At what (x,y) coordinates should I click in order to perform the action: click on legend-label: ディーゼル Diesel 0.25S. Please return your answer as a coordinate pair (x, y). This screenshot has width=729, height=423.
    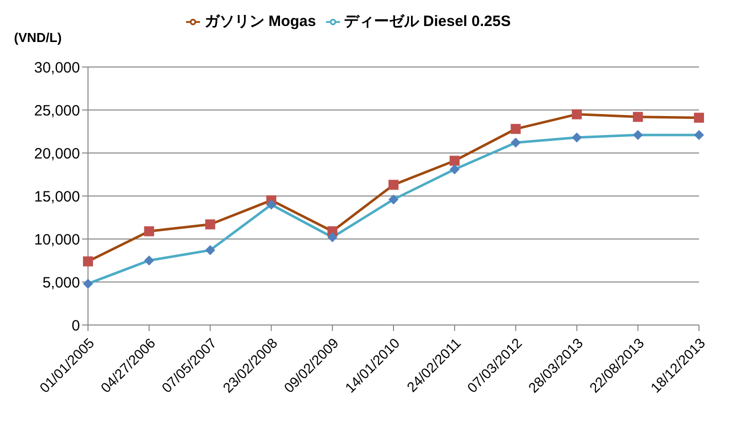
    Looking at the image, I should click on (427, 21).